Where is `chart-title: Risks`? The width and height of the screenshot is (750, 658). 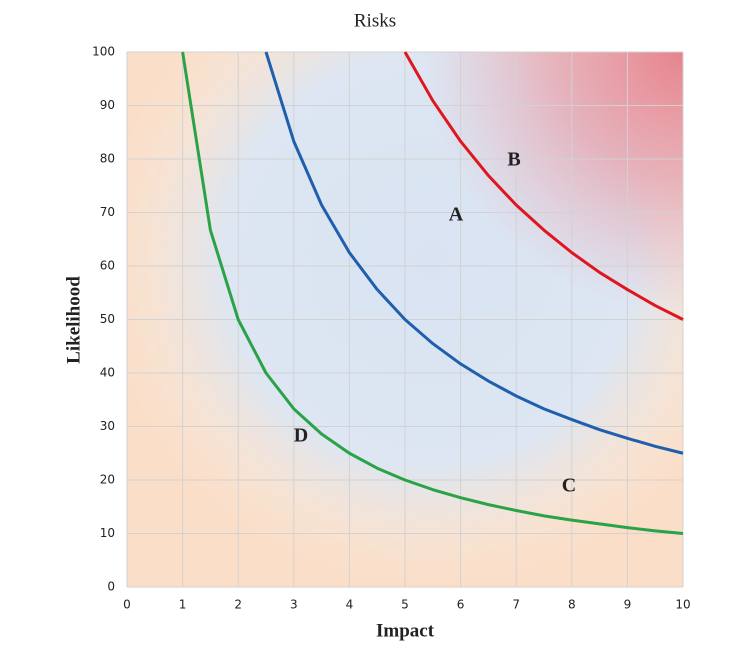
chart-title: Risks is located at coordinates (375, 20).